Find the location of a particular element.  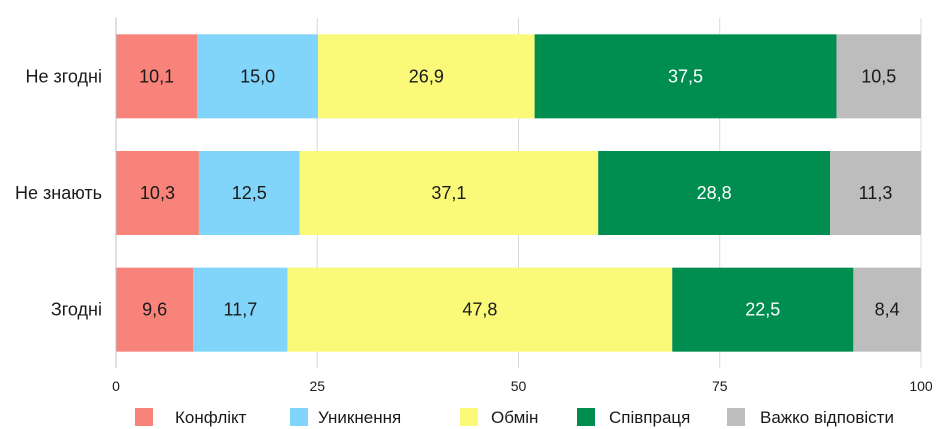

legend-label: Важко відповісти is located at coordinates (827, 417).